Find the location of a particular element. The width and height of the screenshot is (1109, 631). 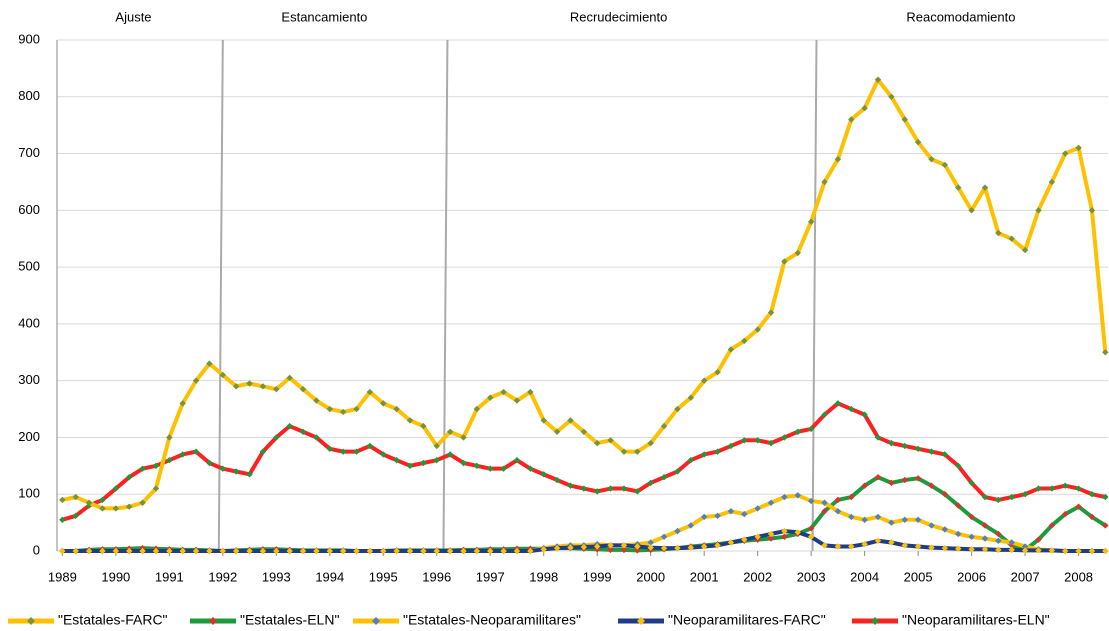

period-label: Reacomodamiento is located at coordinates (960, 16).